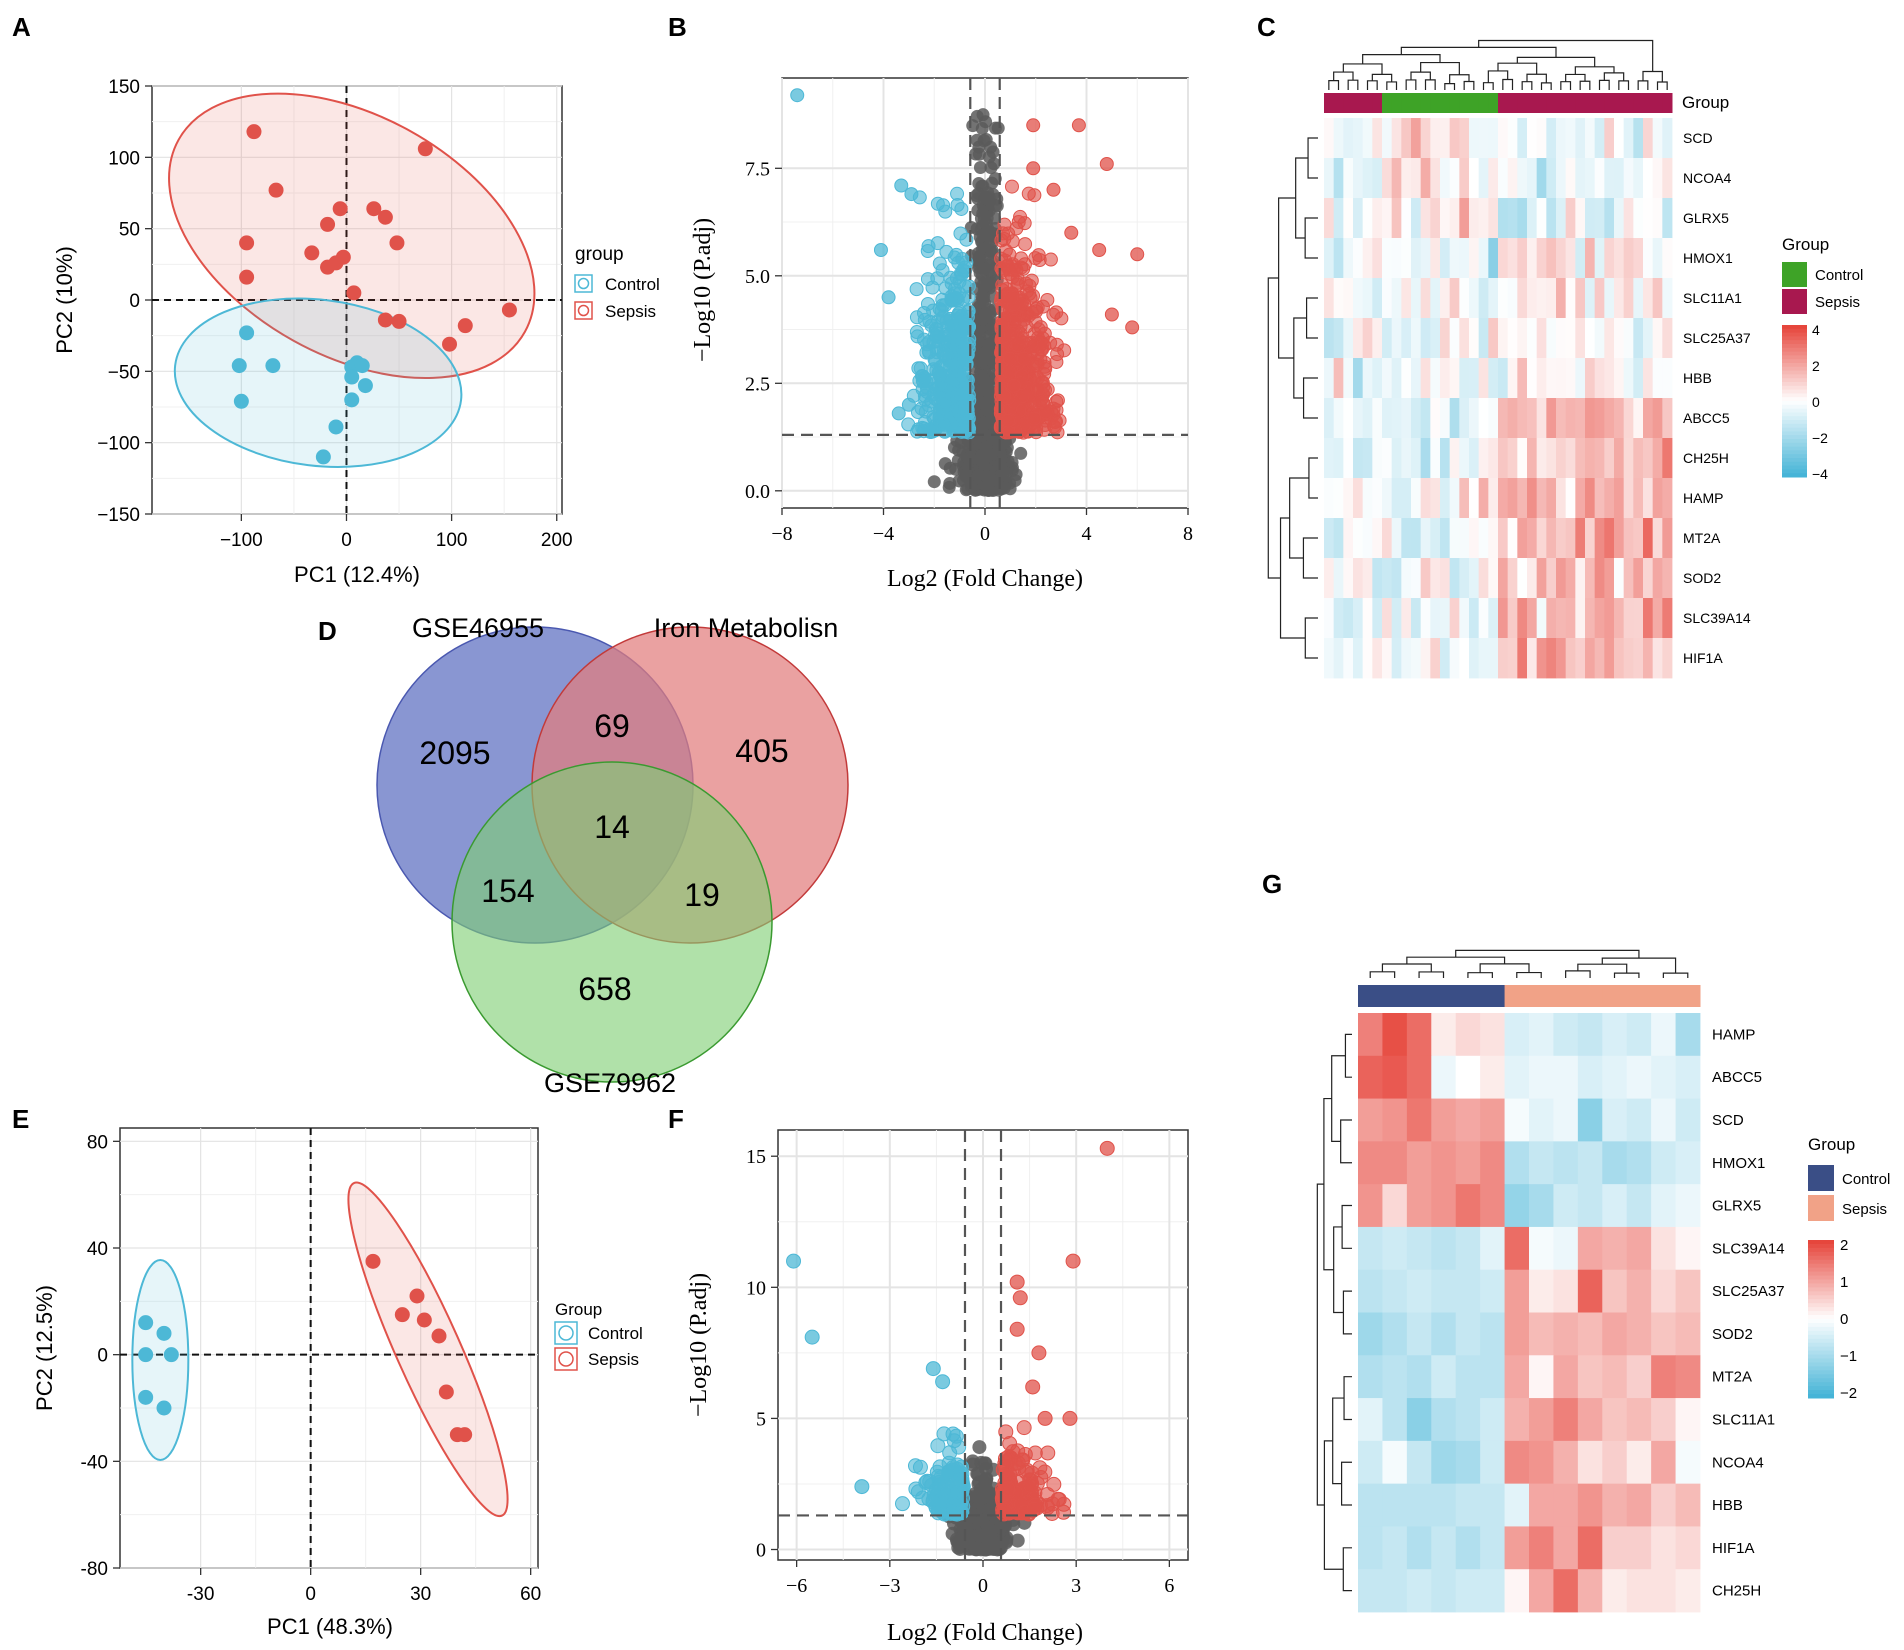 This screenshot has height=1650, width=1904. Describe the element at coordinates (583, 283) in the screenshot. I see `legend-marker-control` at that location.